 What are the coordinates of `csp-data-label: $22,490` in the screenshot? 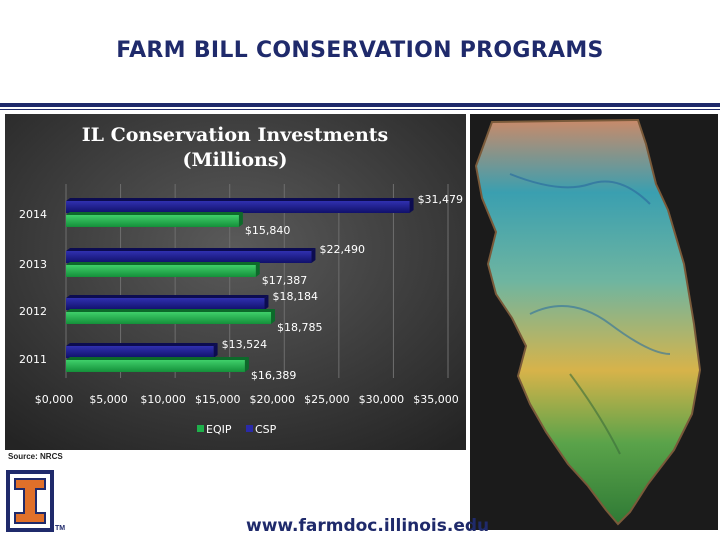 It's located at (342, 249).